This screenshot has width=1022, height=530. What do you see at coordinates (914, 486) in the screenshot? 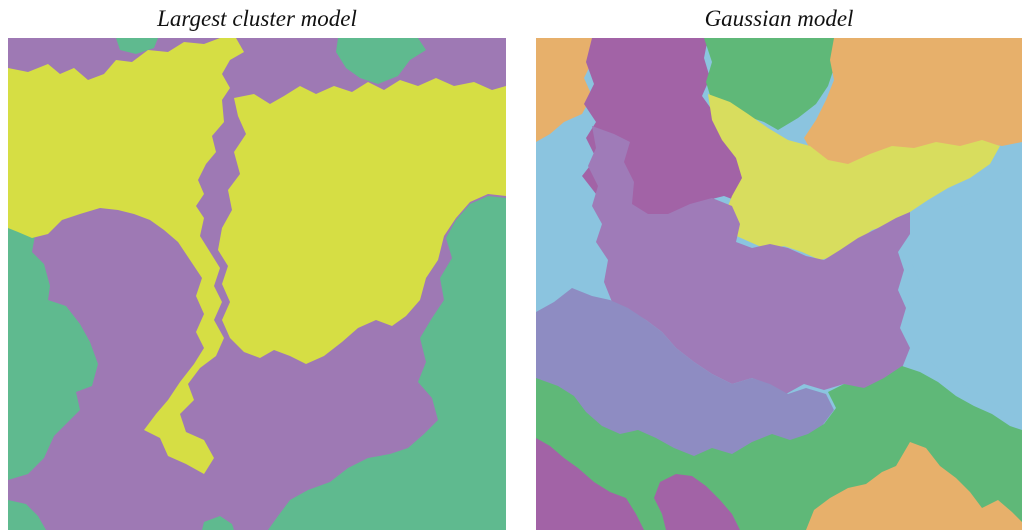
I see `orange-cluster-bottom-right` at bounding box center [914, 486].